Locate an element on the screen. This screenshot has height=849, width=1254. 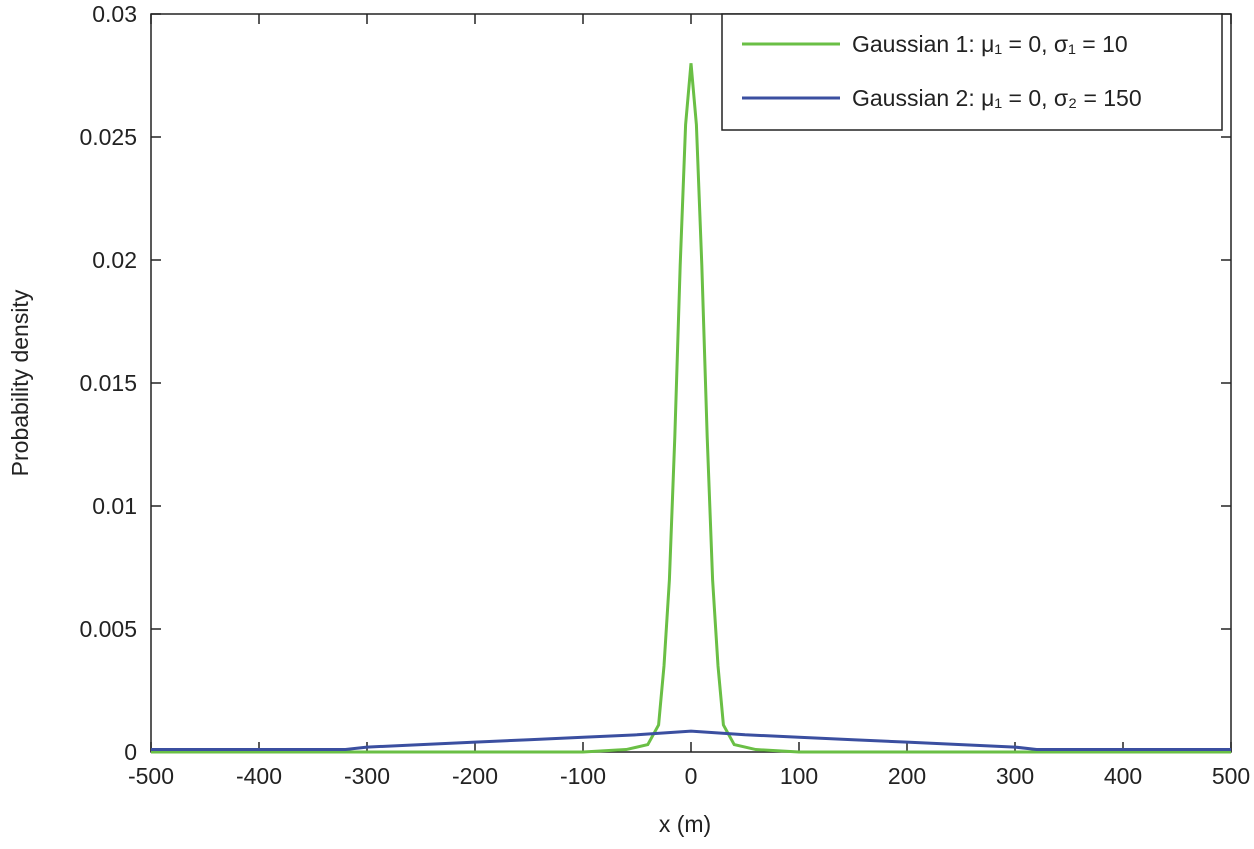
series-line is located at coordinates (691, 740).